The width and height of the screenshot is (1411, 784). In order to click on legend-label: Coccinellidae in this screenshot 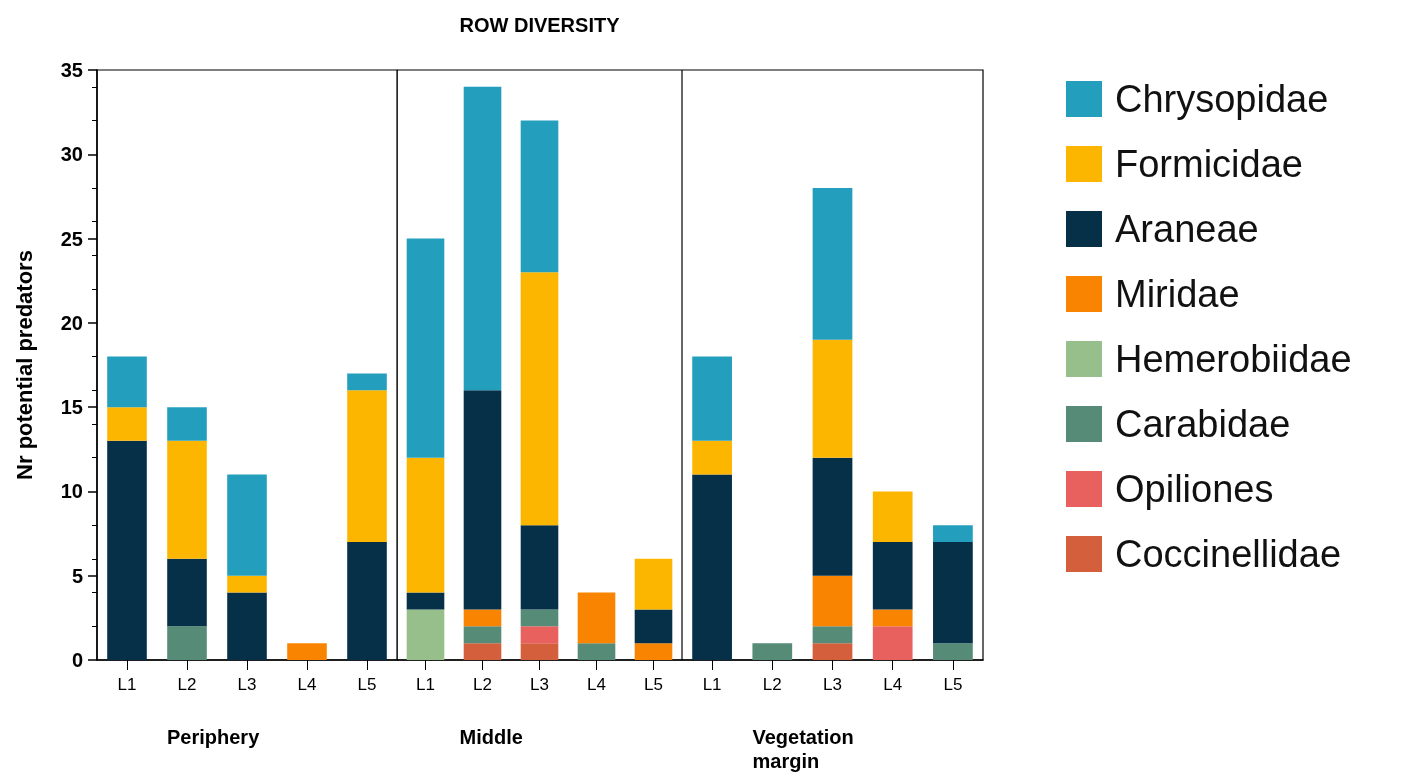, I will do `click(1228, 554)`.